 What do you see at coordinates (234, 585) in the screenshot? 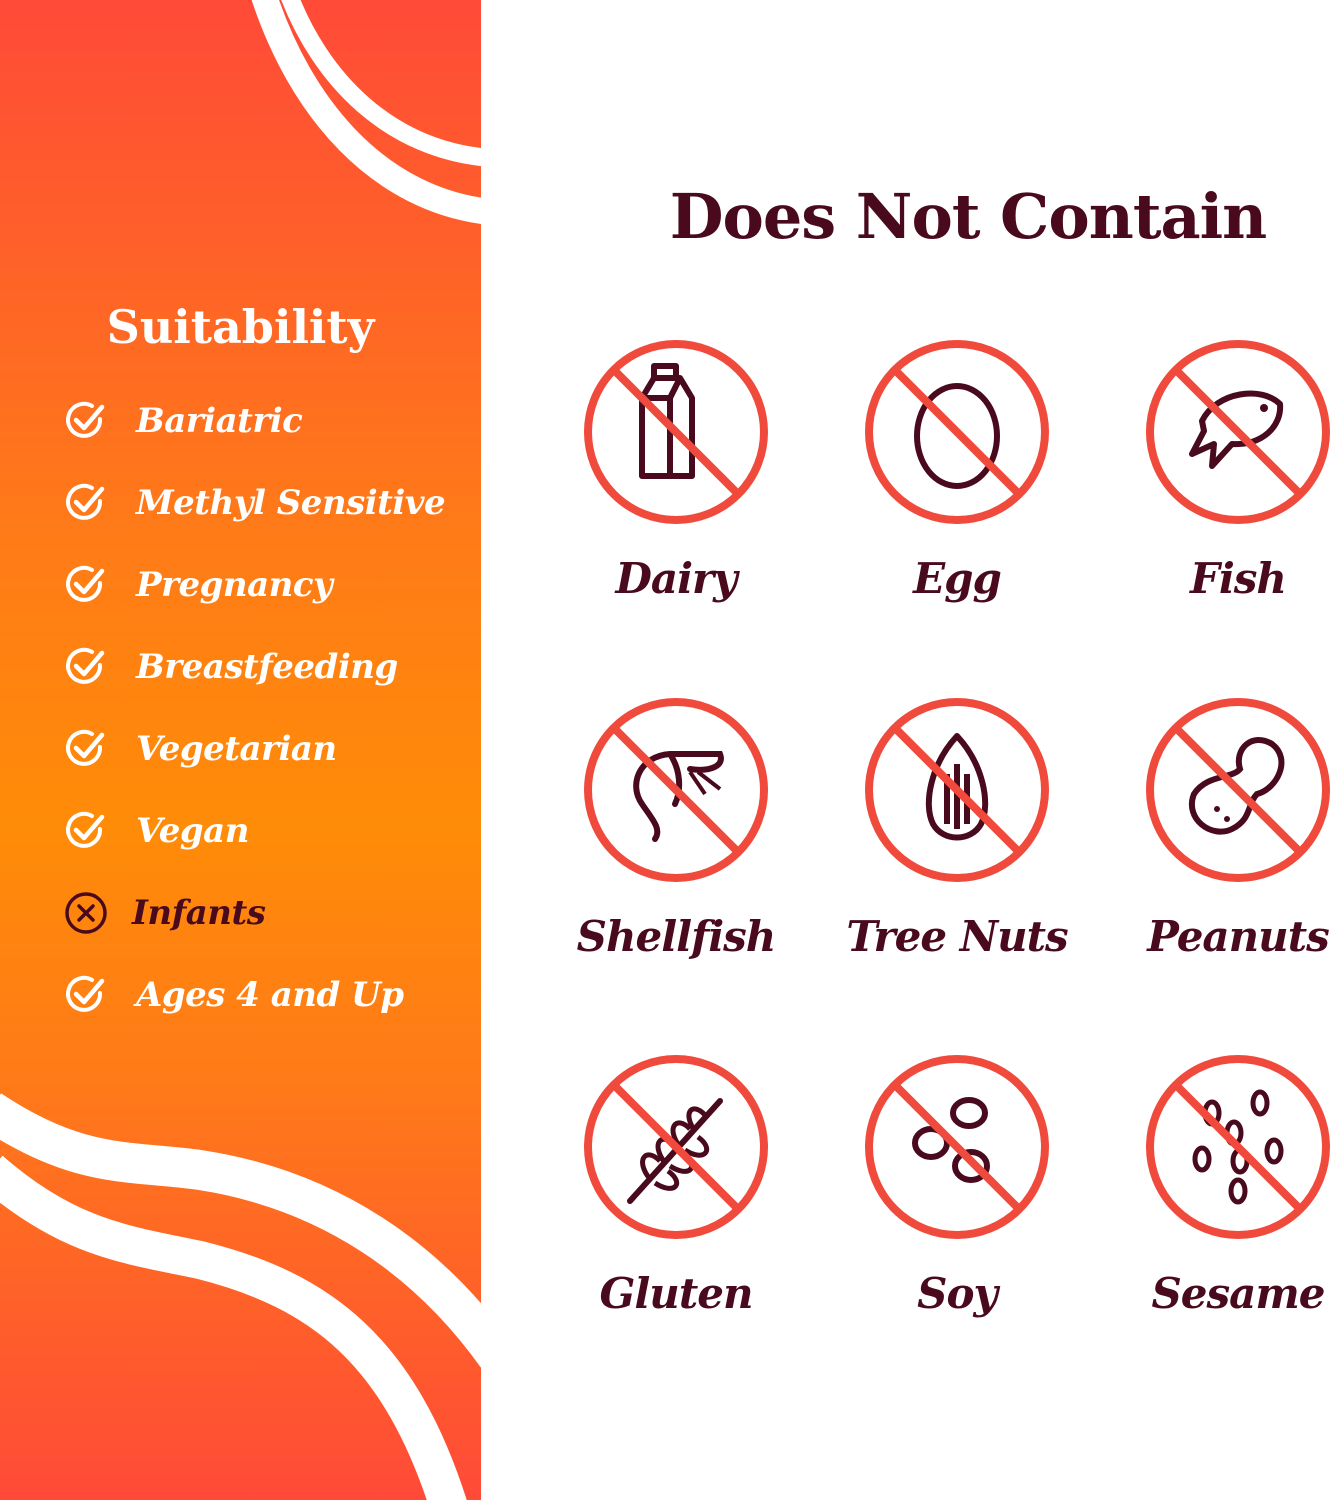
I see `suitability-label: Pregnancy` at bounding box center [234, 585].